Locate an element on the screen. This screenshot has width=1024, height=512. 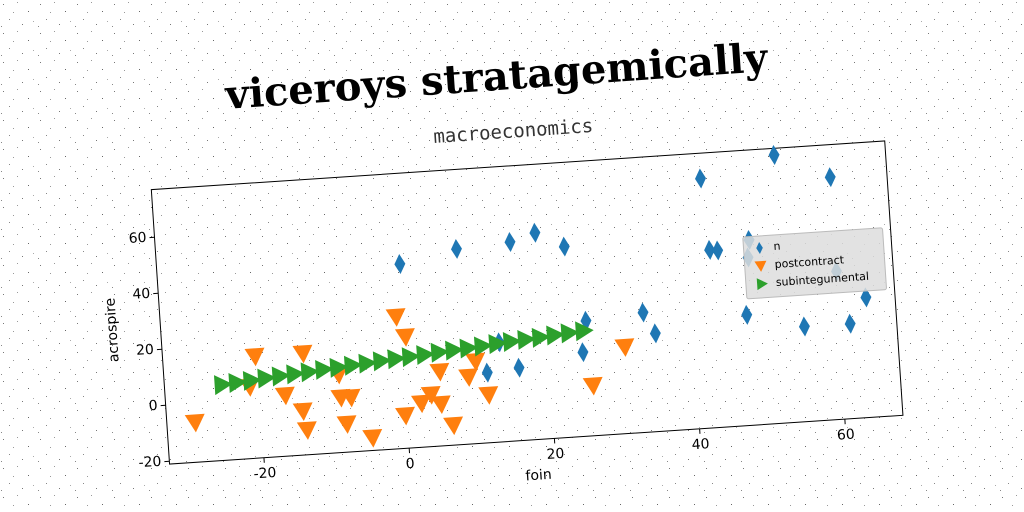
y-tick-label: 20 is located at coordinates (145, 350).